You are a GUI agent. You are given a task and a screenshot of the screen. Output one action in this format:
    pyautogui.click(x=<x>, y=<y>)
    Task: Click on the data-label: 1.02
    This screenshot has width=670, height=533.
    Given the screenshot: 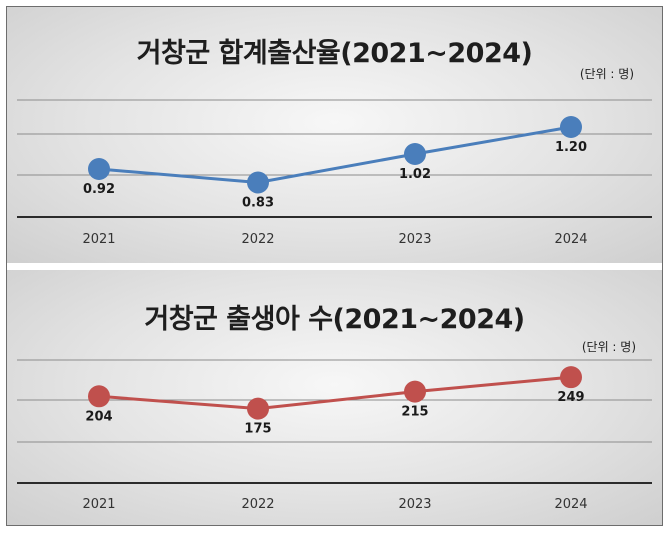 What is the action you would take?
    pyautogui.click(x=415, y=174)
    